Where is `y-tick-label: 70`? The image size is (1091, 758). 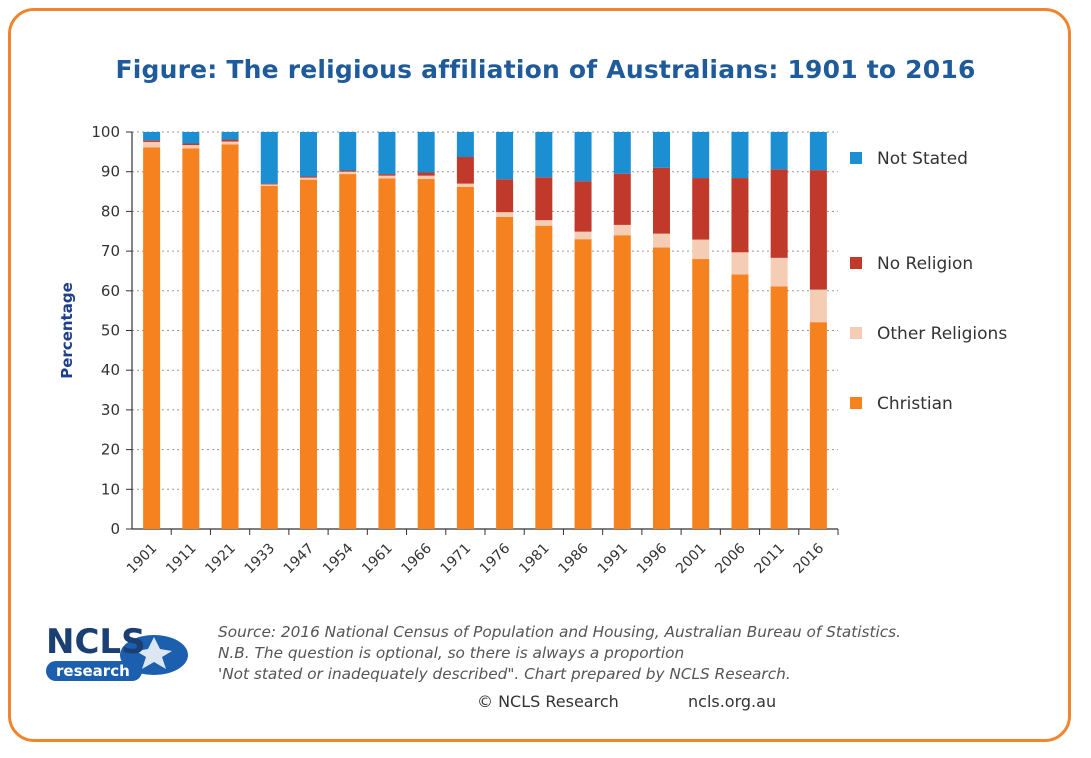 y-tick-label: 70 is located at coordinates (110, 251).